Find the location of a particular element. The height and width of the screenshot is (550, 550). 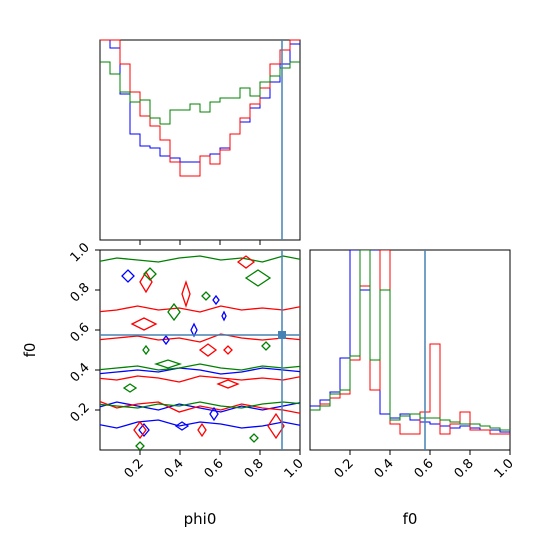

phi0-histograms is located at coordinates (200, 108).